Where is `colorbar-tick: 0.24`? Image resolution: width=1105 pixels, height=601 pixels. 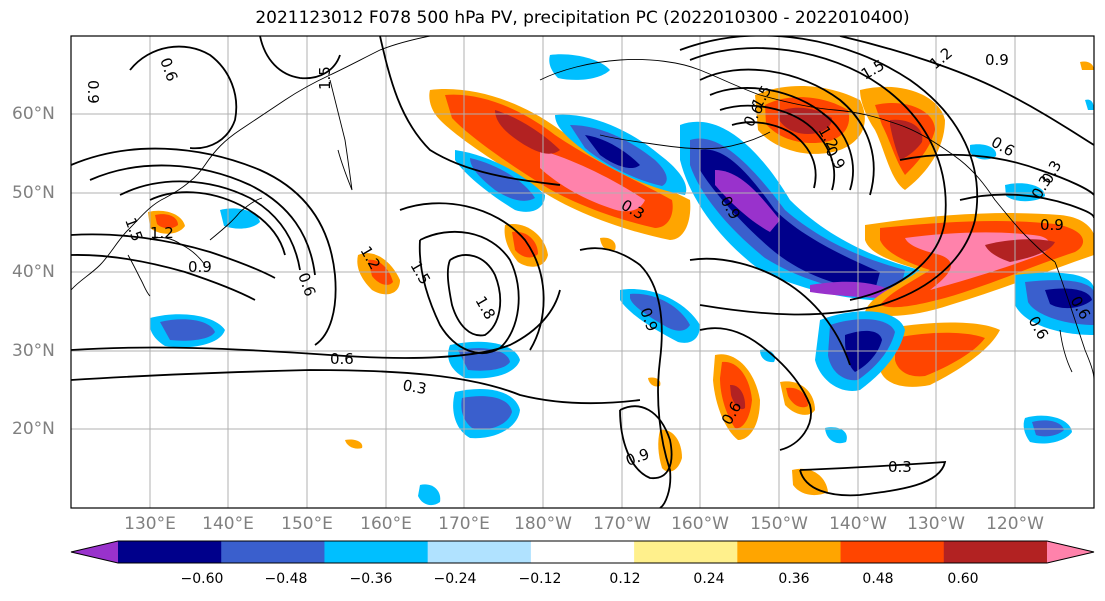 colorbar-tick: 0.24 is located at coordinates (709, 579).